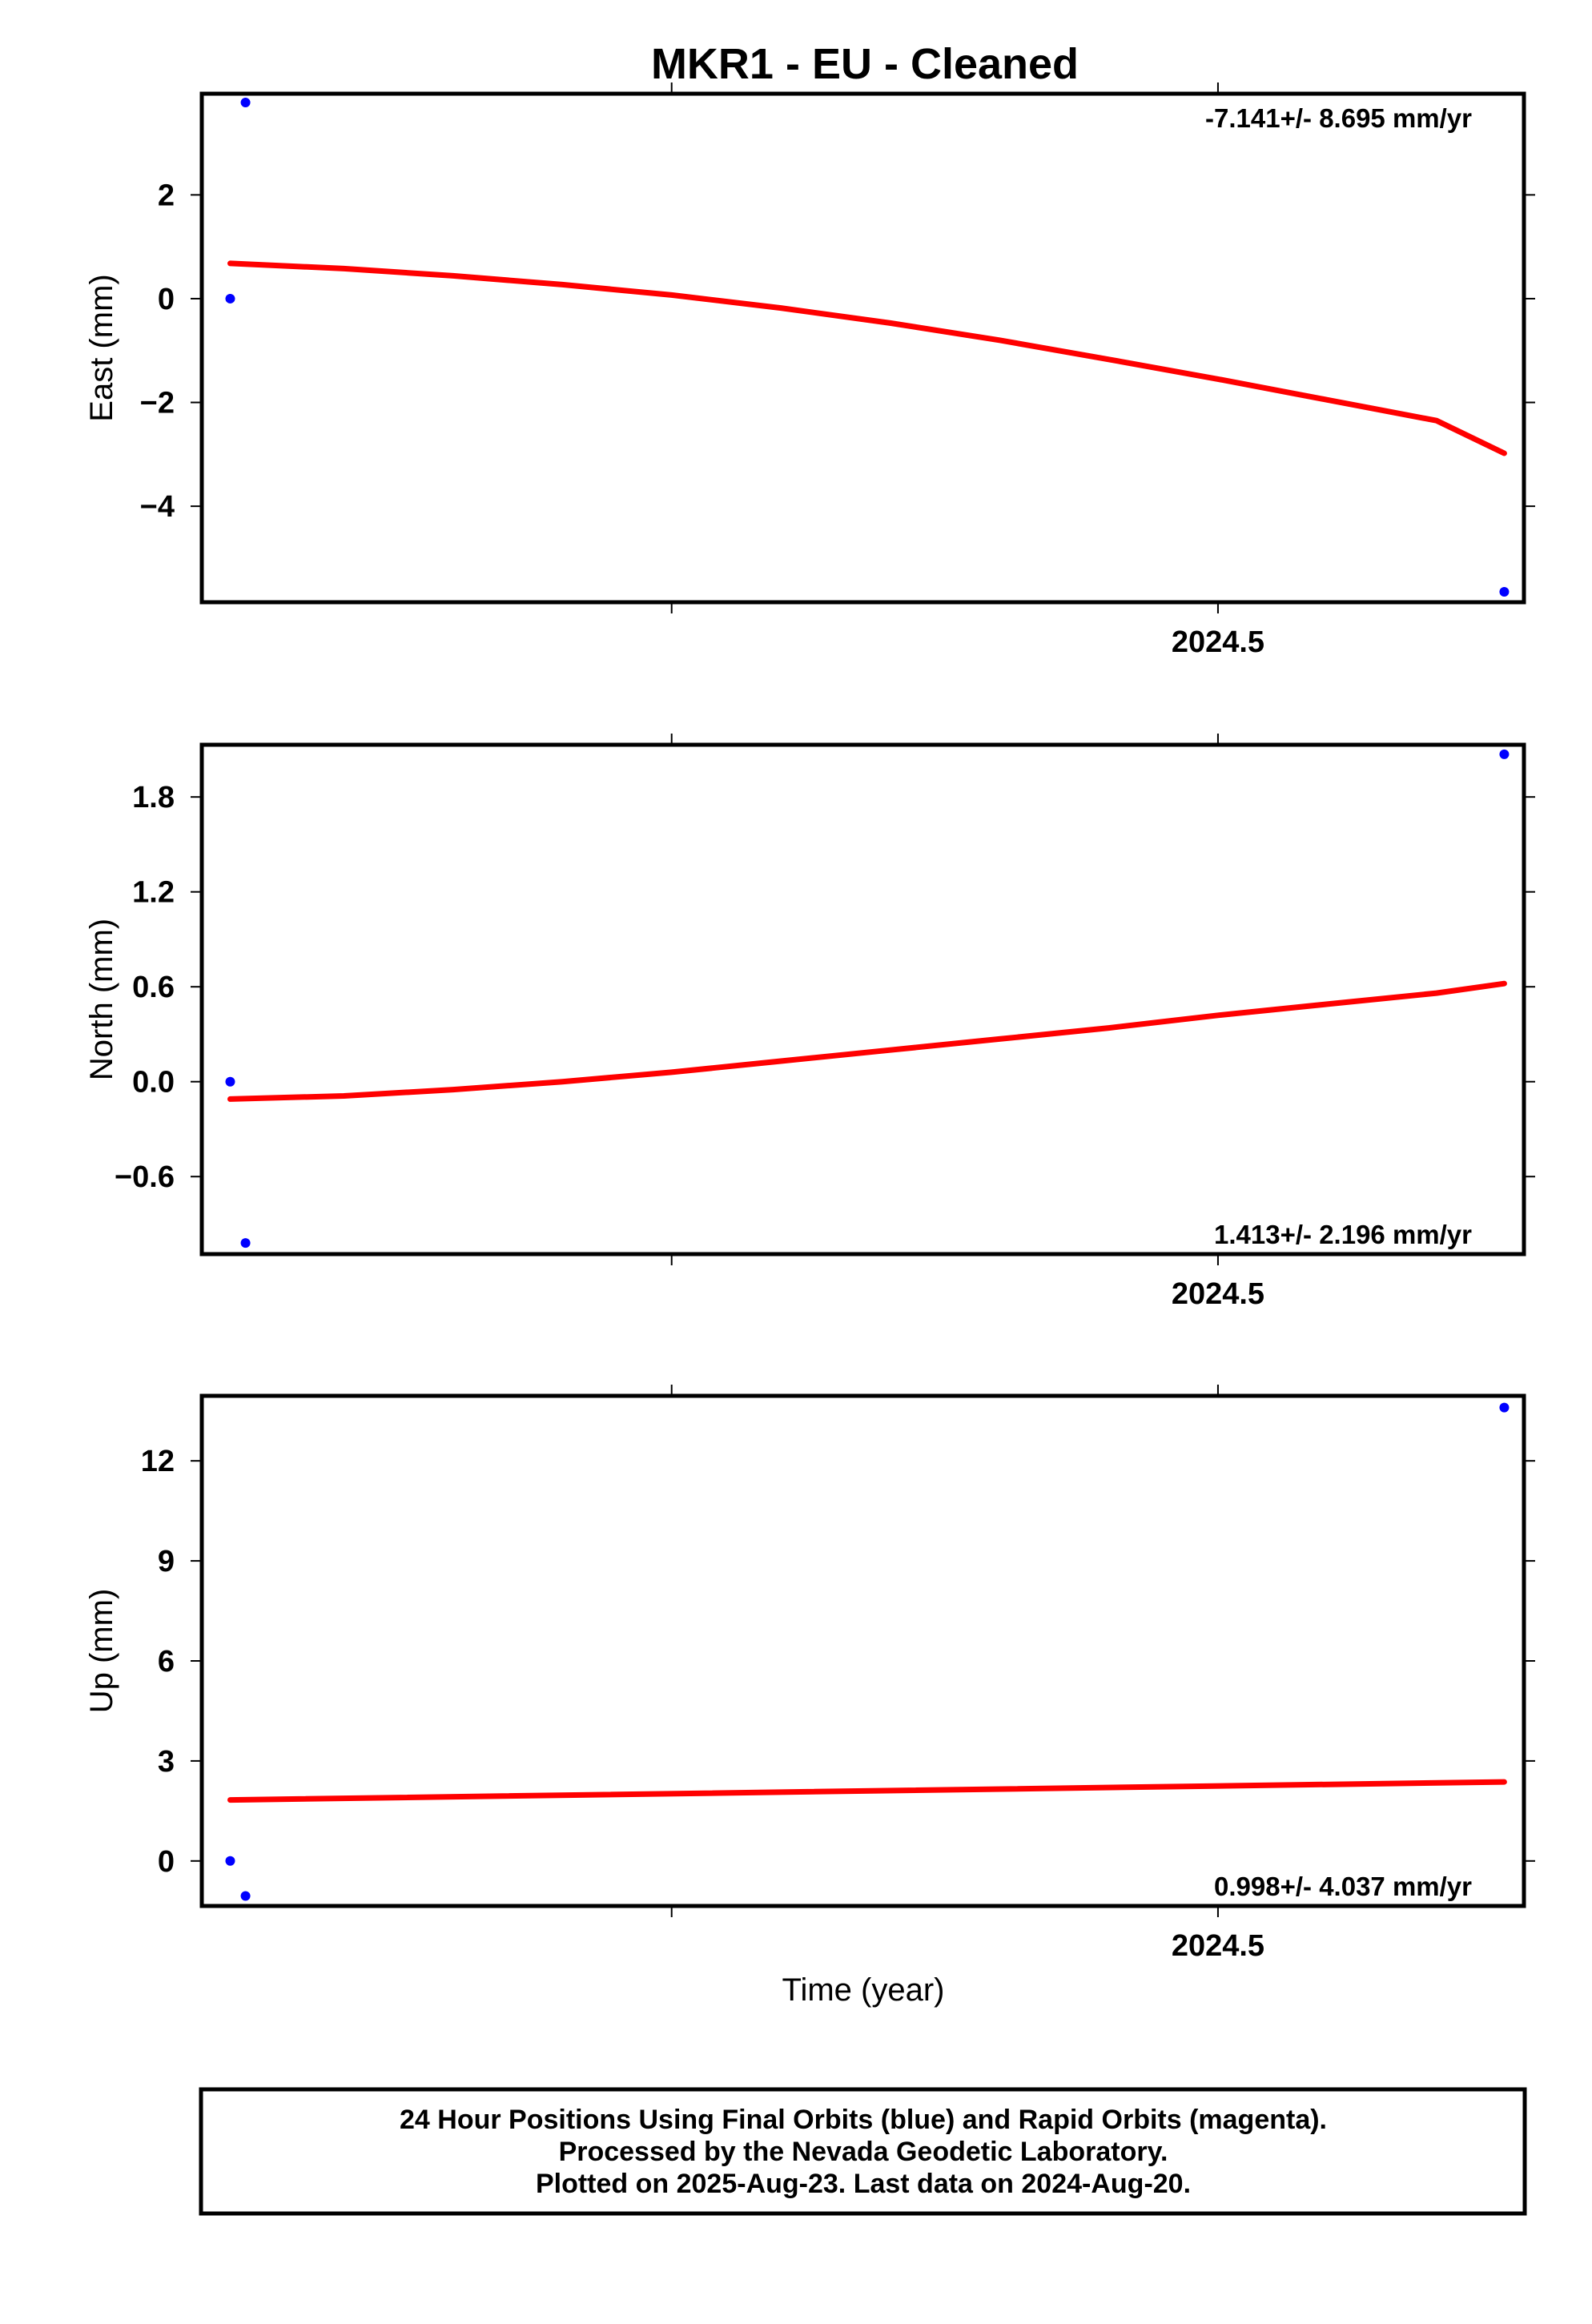 This screenshot has width=1592, height=2324. I want to click on y-tick-label: −0.6, so click(145, 1177).